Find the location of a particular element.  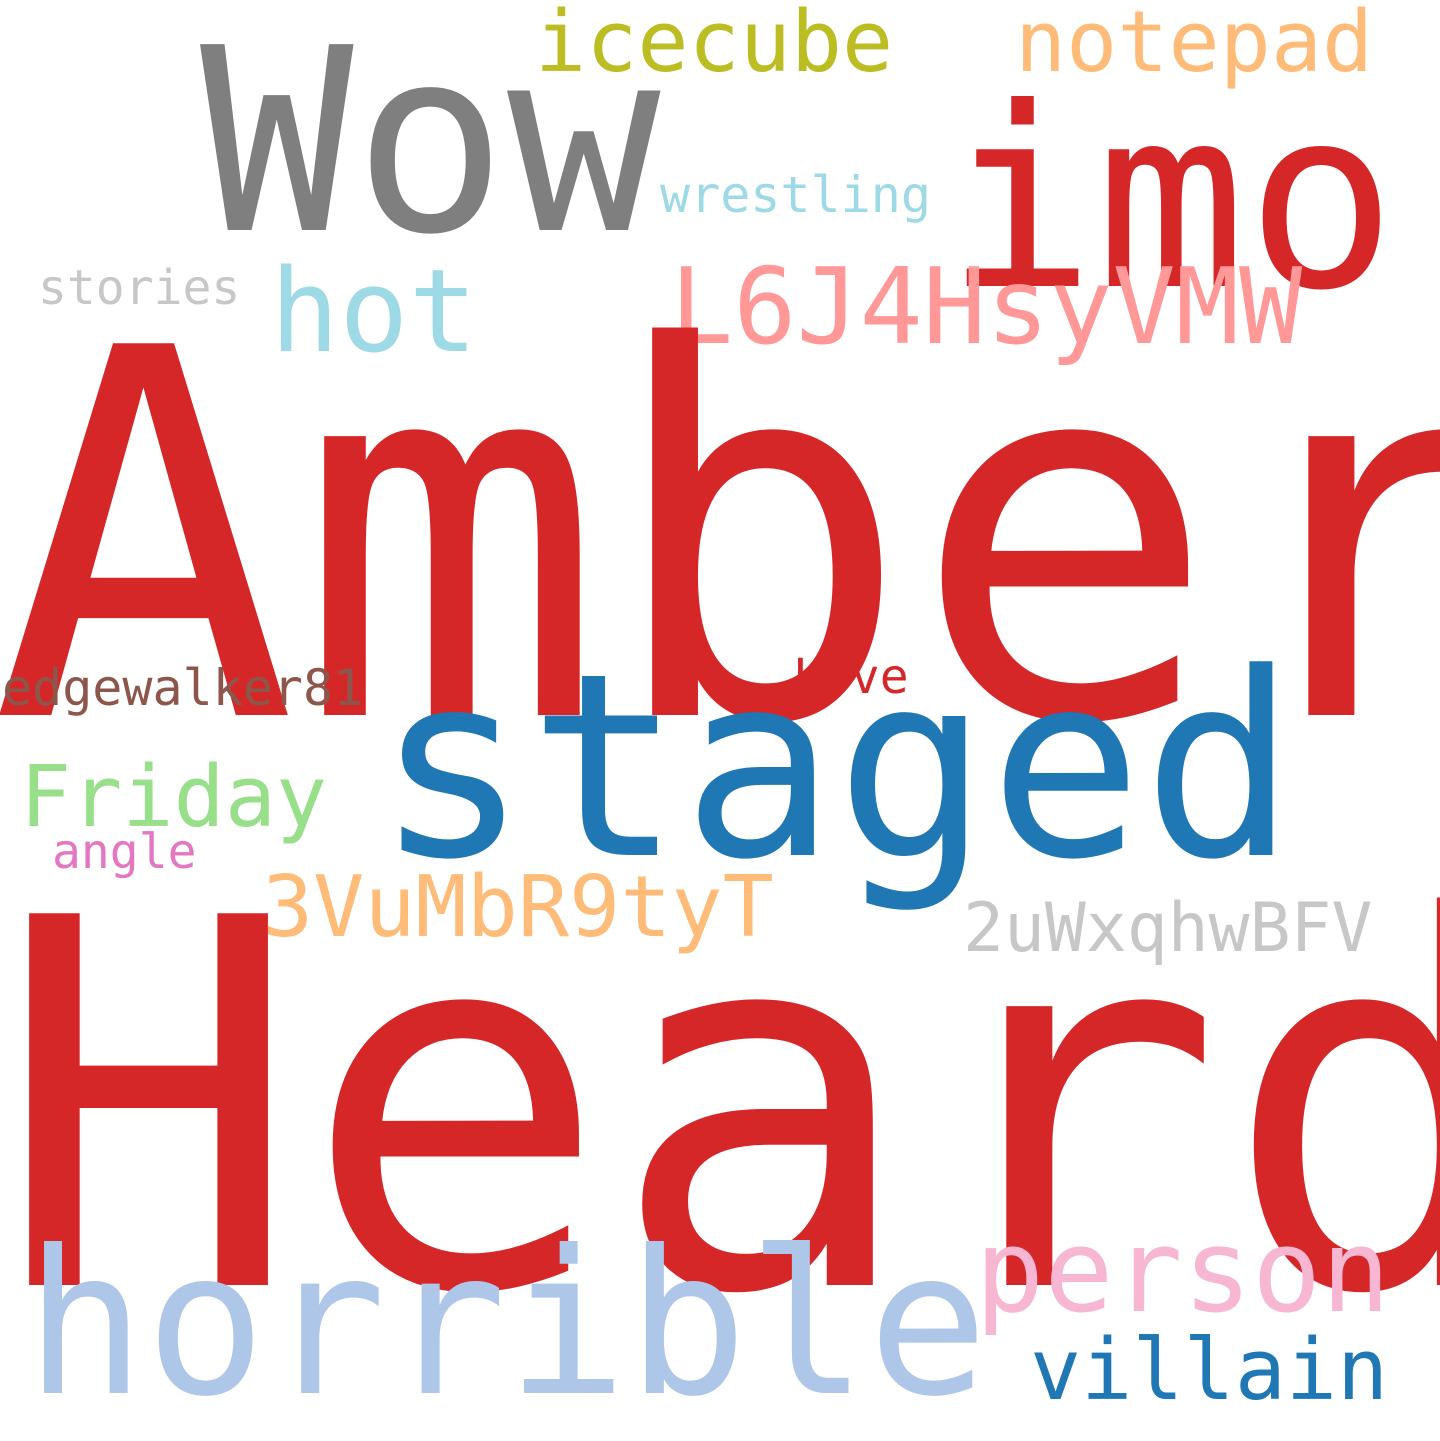

word-edgewalker81: edgewalker81 is located at coordinates (183, 688).